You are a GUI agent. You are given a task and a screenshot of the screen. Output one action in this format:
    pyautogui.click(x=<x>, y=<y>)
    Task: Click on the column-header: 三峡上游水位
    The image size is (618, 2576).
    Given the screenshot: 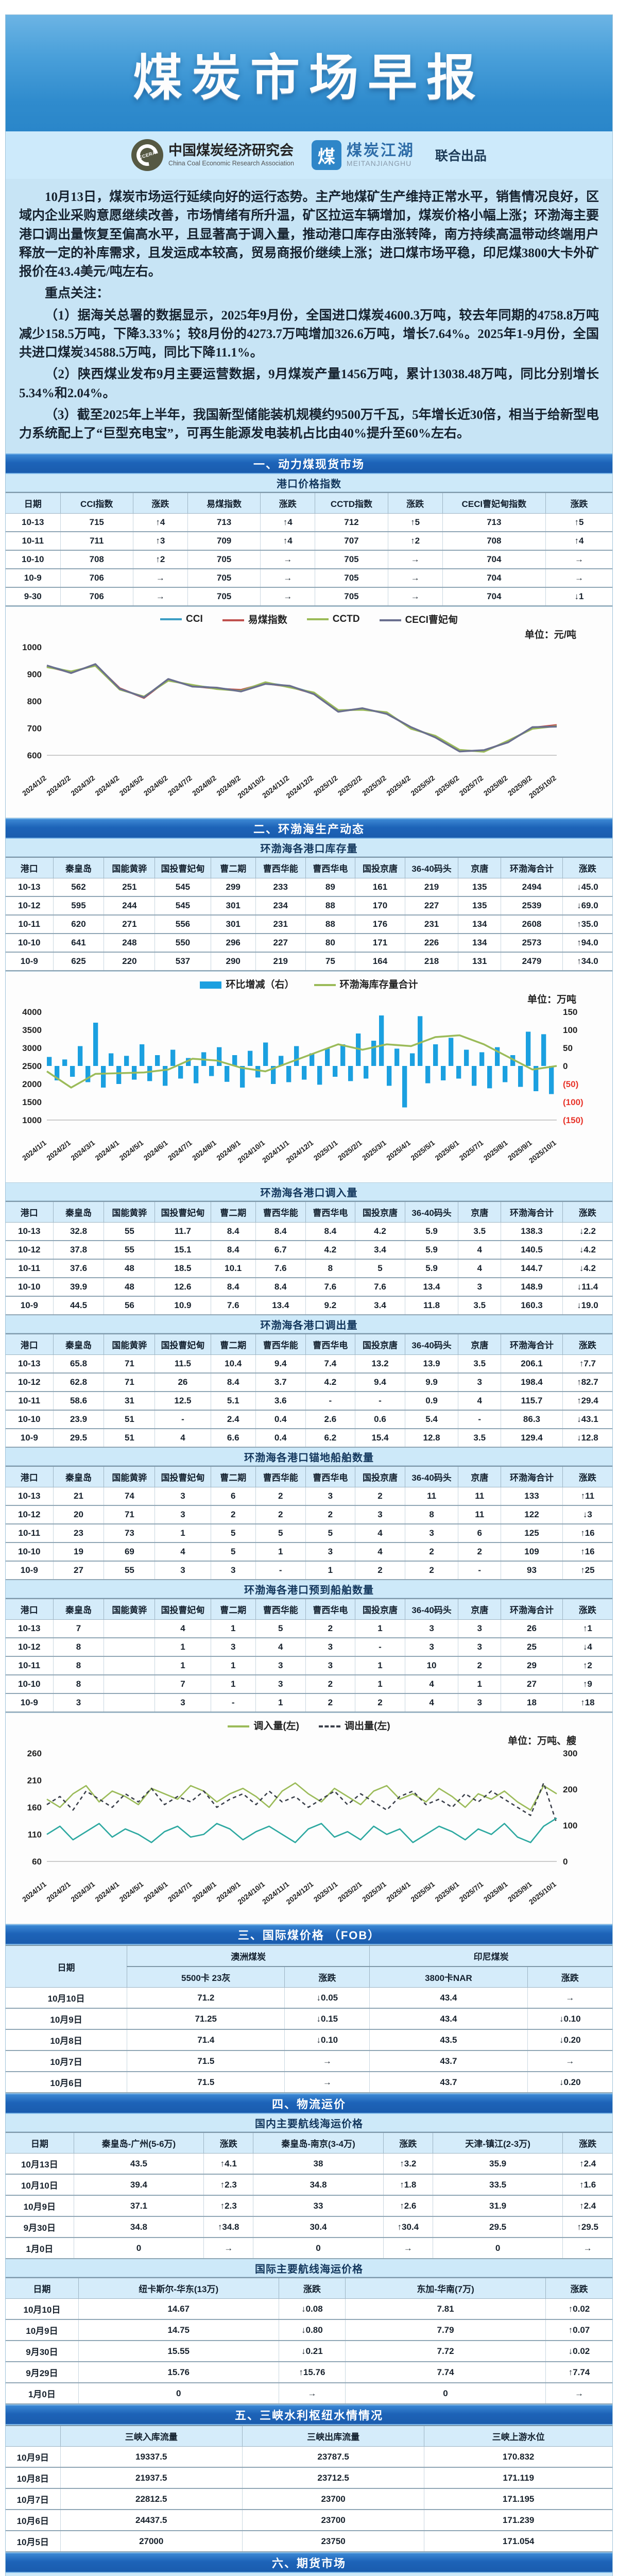 What is the action you would take?
    pyautogui.click(x=518, y=2436)
    